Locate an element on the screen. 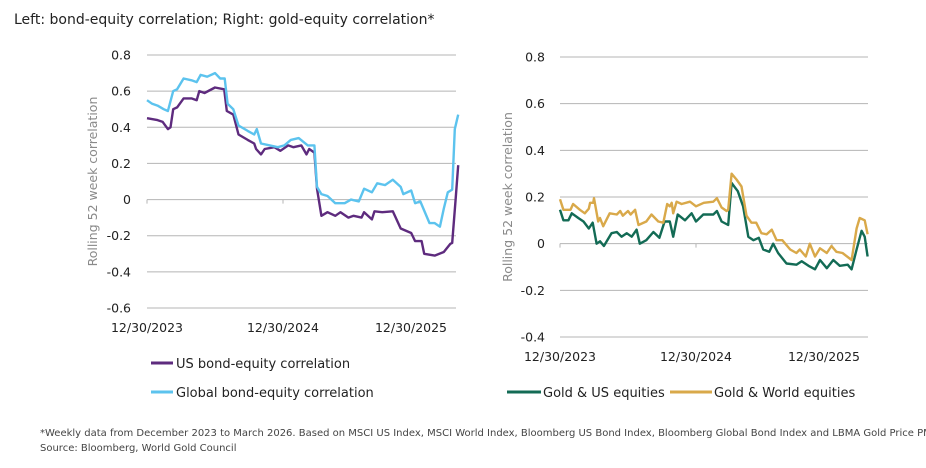 This screenshot has height=468, width=926. series-line-us-bond-equity-correlation is located at coordinates (303, 171).